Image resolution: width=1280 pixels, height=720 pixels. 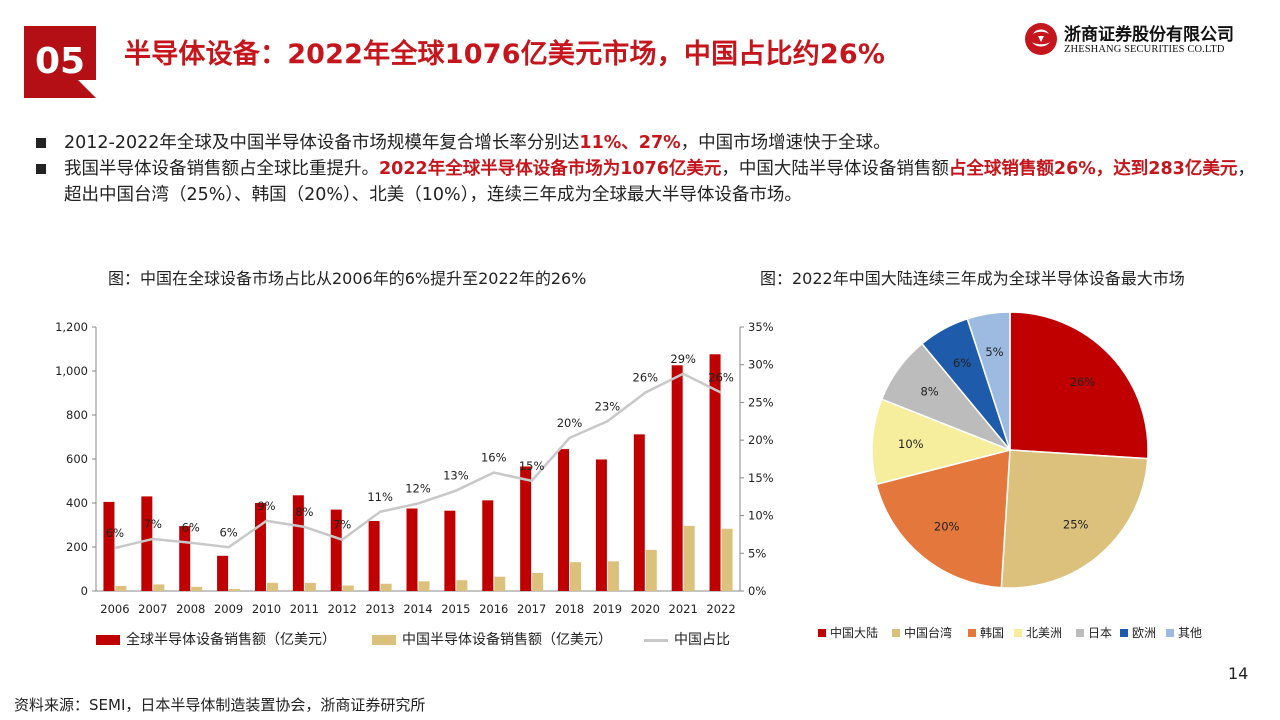 I want to click on x-tick-label: 2017, so click(x=531, y=609).